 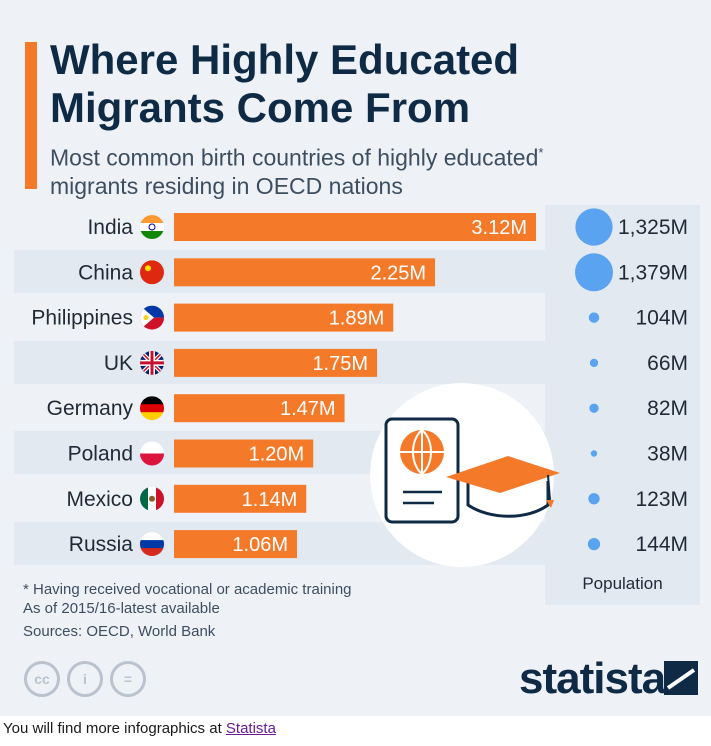 What do you see at coordinates (152, 227) in the screenshot?
I see `india-flag-icon` at bounding box center [152, 227].